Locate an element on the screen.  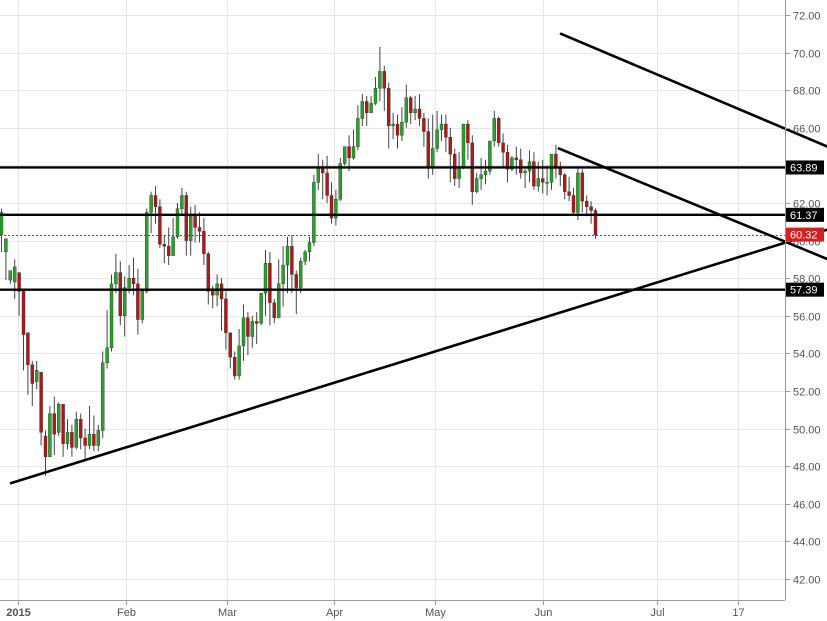
y-tick-label: 58.00 is located at coordinates (807, 280).